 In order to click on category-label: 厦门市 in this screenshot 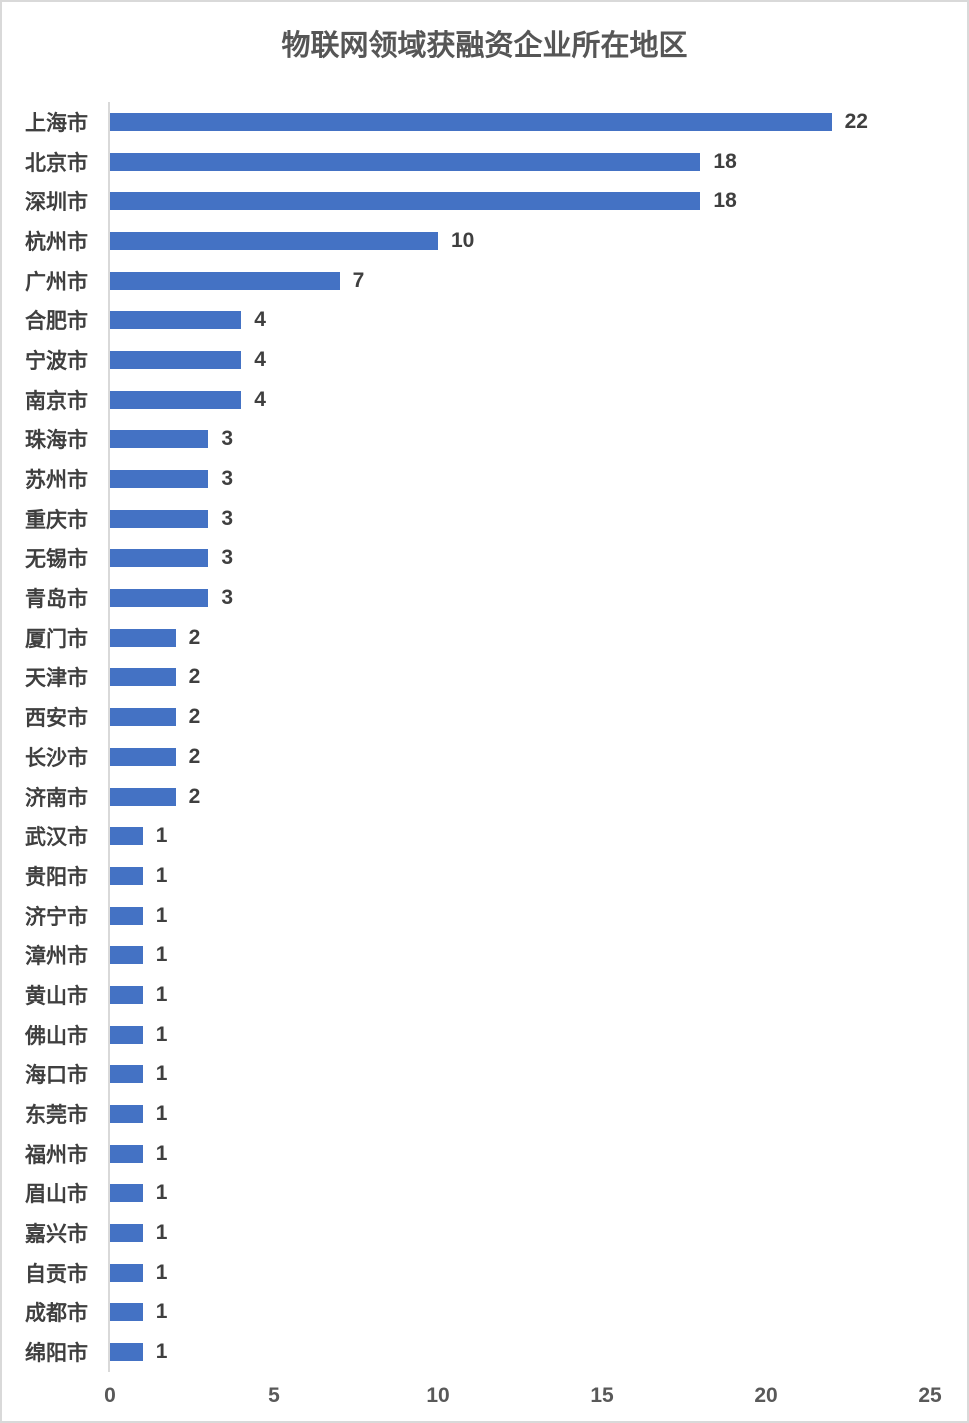, I will do `click(56, 639)`.